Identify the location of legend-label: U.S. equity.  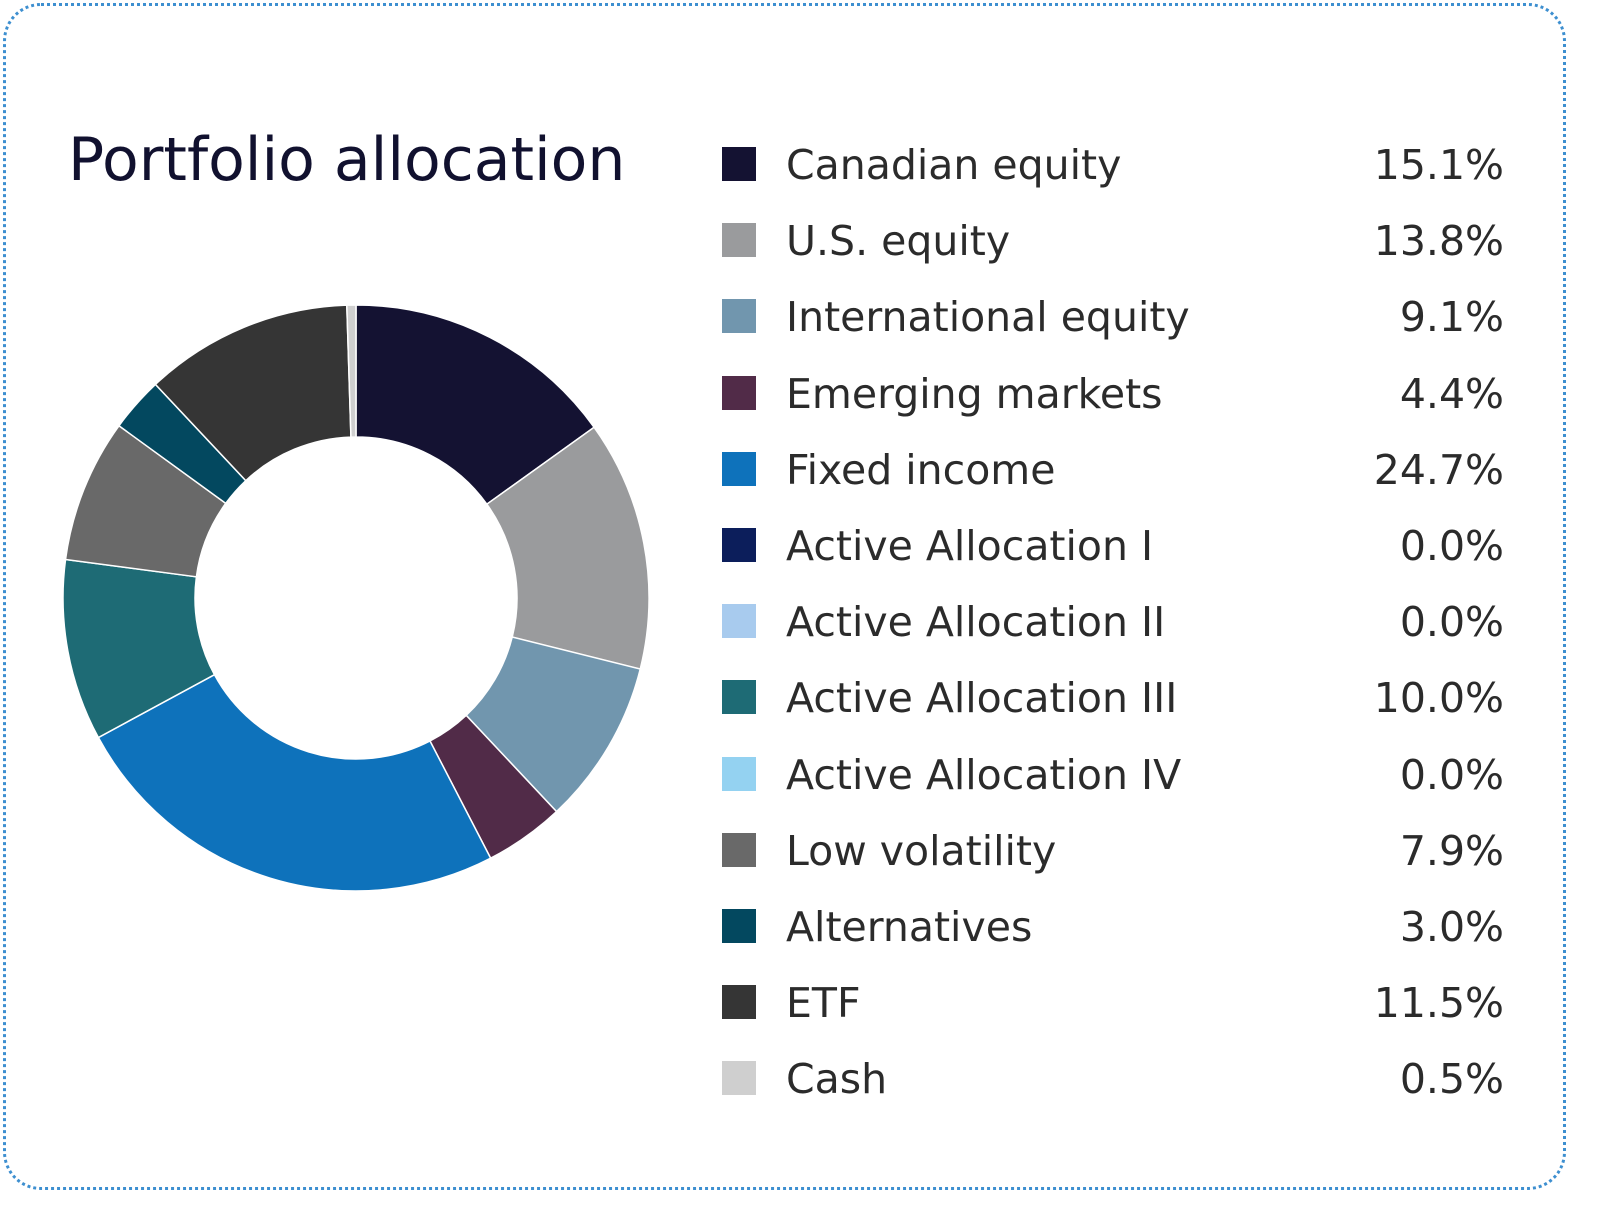
(898, 241).